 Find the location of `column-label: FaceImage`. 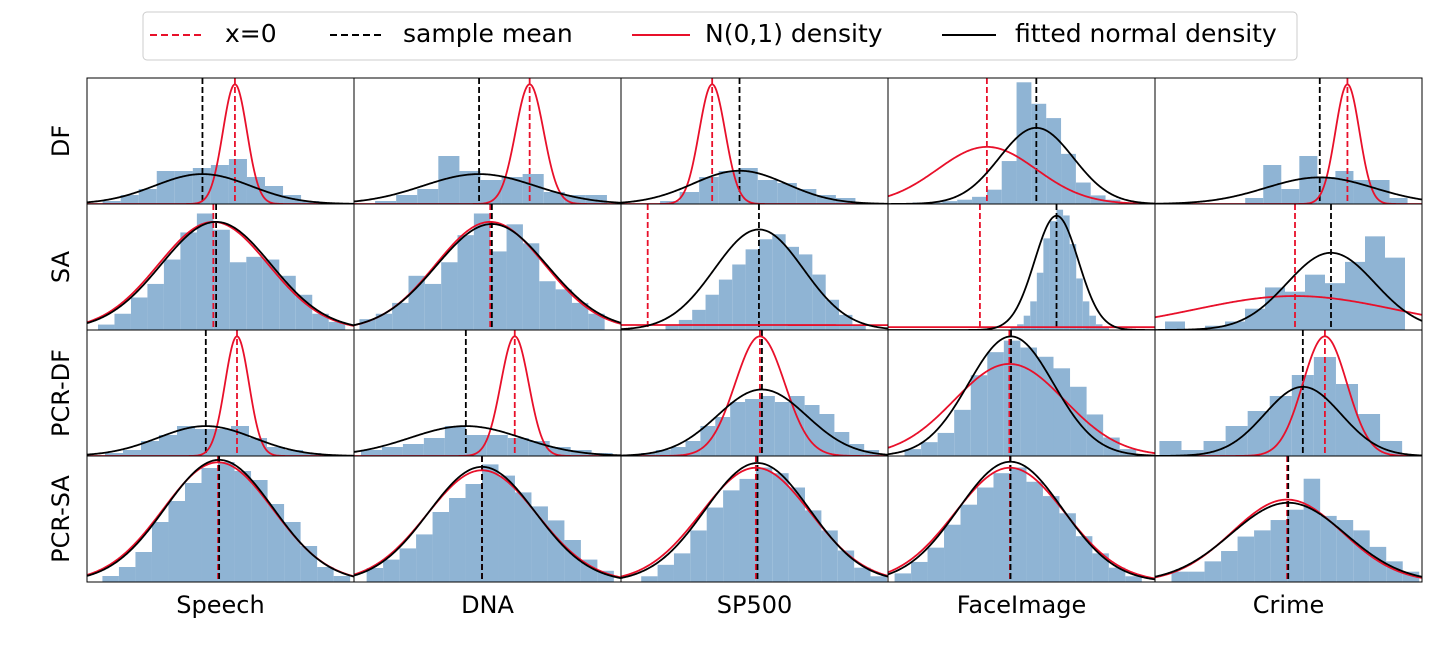

column-label: FaceImage is located at coordinates (1021, 605).